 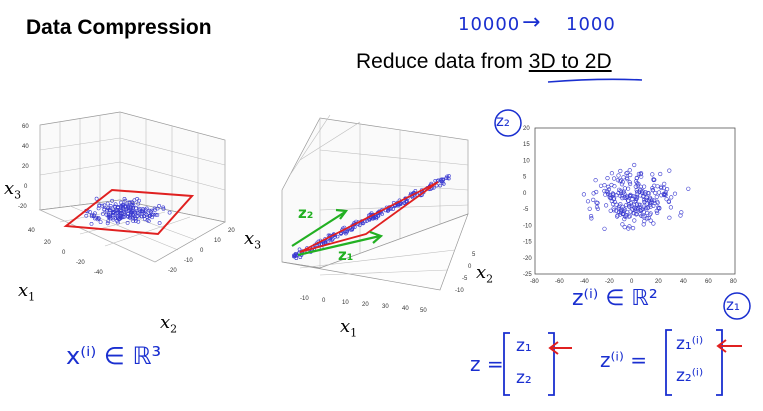 I want to click on zi-vector-lhs: z⁽ⁱ⁾ =, so click(x=624, y=360).